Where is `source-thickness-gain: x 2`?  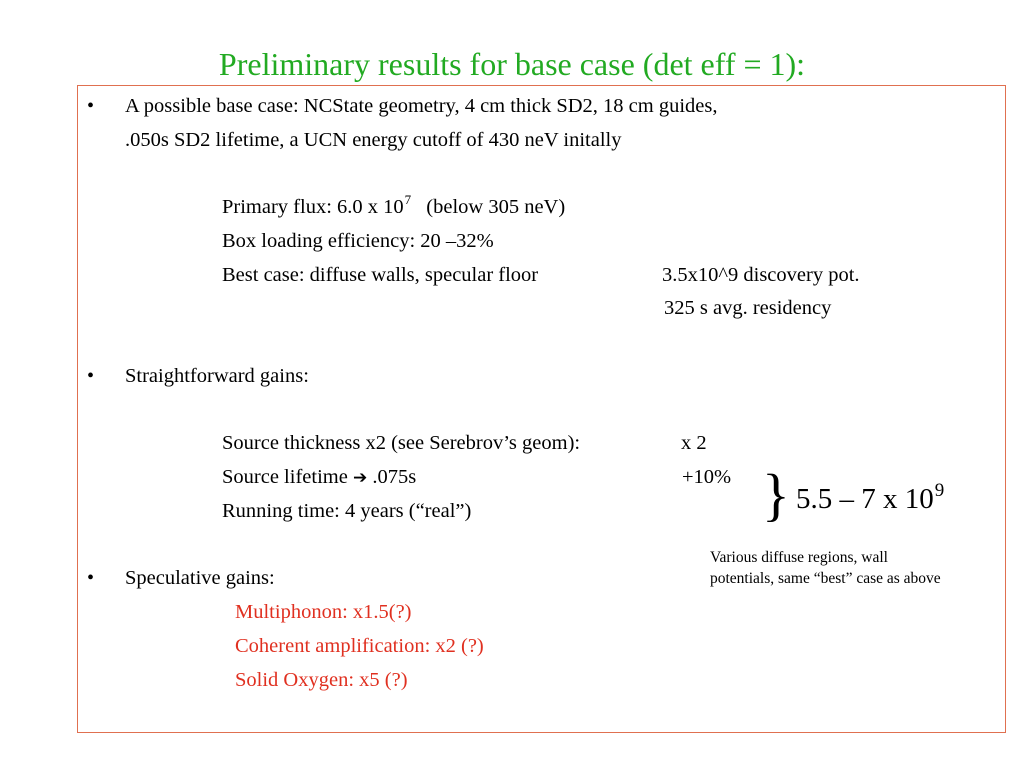 source-thickness-gain: x 2 is located at coordinates (694, 443).